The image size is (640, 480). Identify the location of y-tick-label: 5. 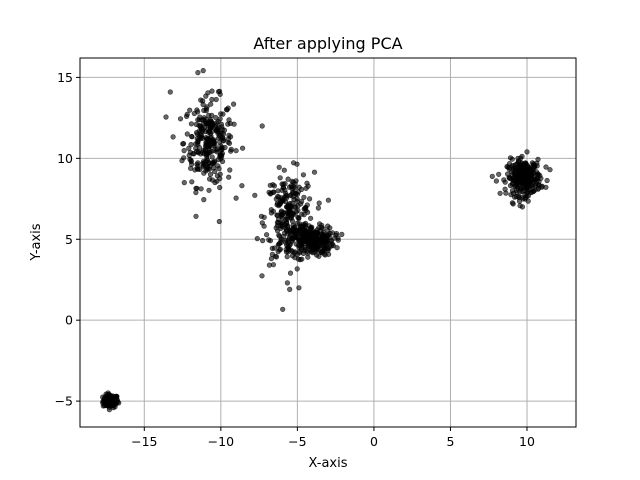
(69, 239).